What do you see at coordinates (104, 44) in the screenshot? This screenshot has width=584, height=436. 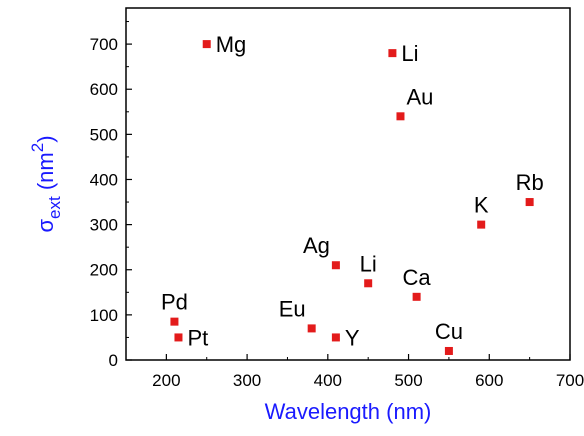 I see `y-tick-label: 700` at bounding box center [104, 44].